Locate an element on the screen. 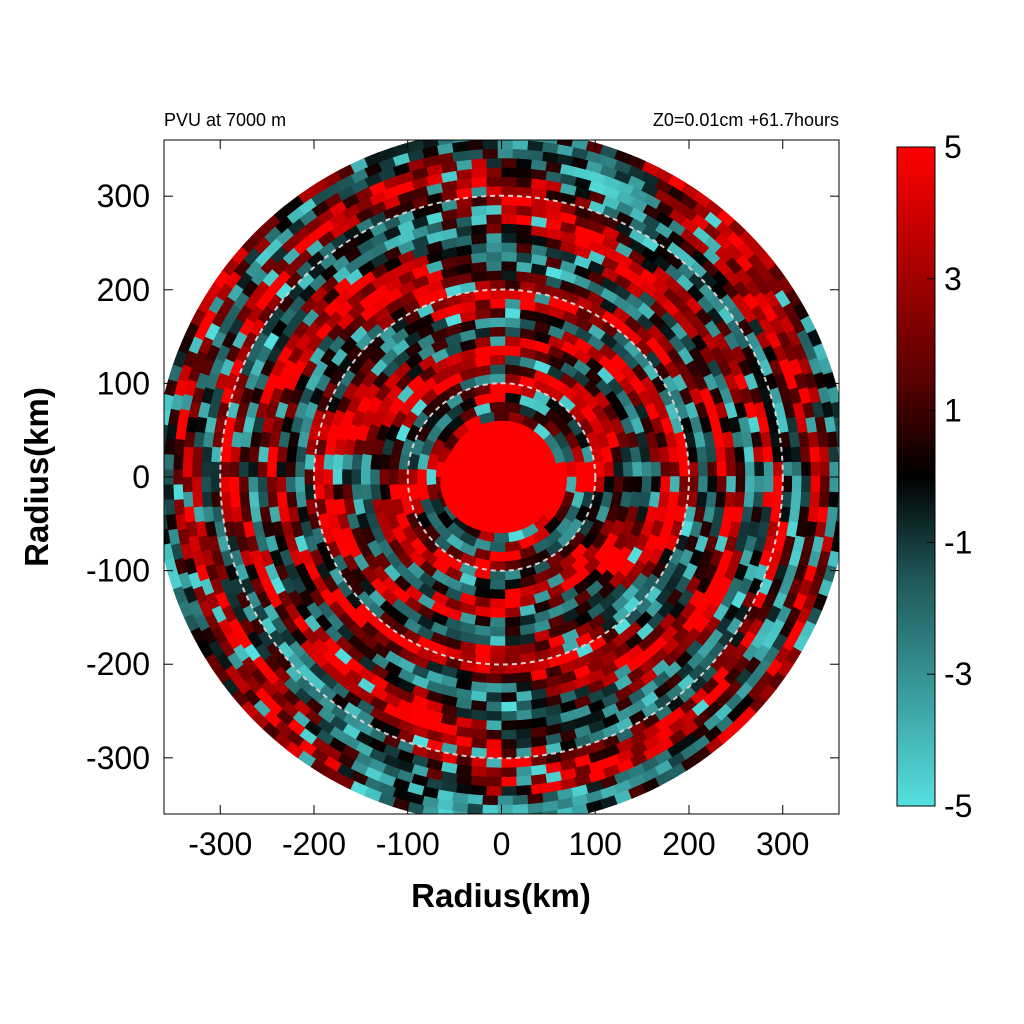 This screenshot has width=1024, height=1024. heat-cell-1927 is located at coordinates (493, 181).